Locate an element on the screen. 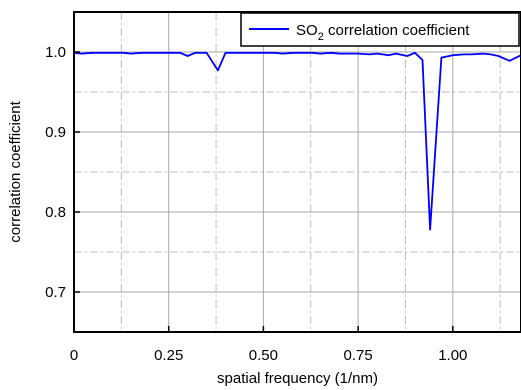  x-axis-title: spatial frequency (1/nm) is located at coordinates (297, 378).